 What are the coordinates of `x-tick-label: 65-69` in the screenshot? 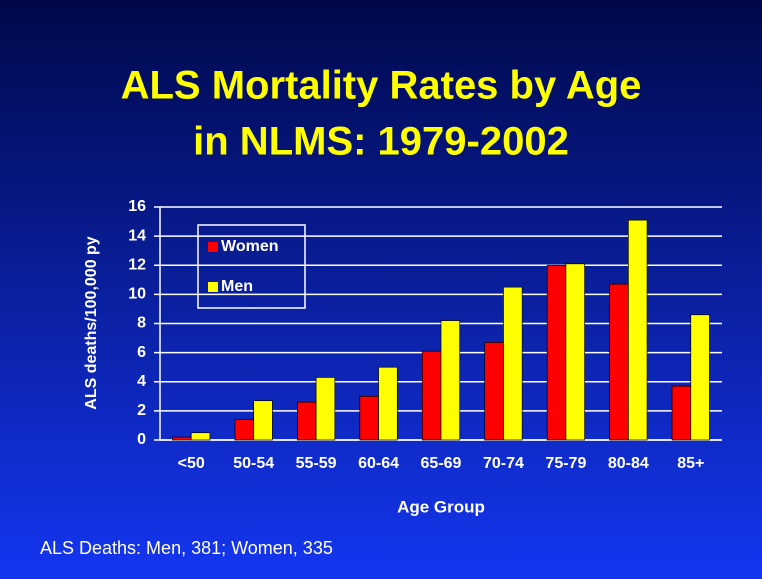 It's located at (441, 463).